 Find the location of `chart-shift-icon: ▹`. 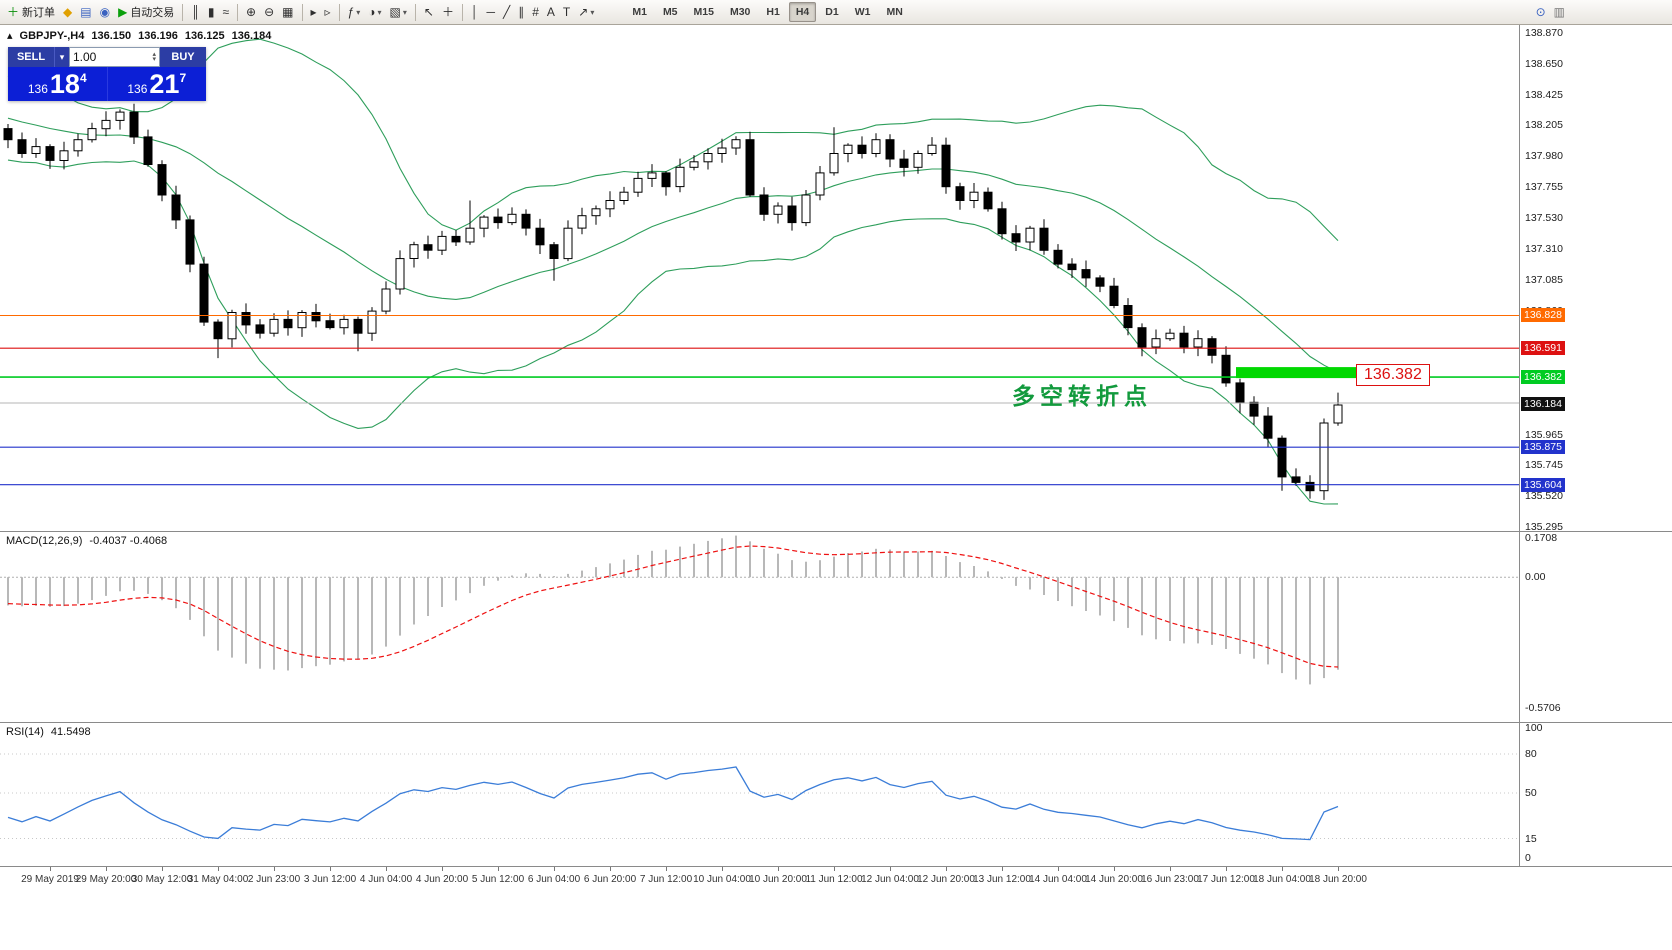

chart-shift-icon: ▹ is located at coordinates (328, 12).